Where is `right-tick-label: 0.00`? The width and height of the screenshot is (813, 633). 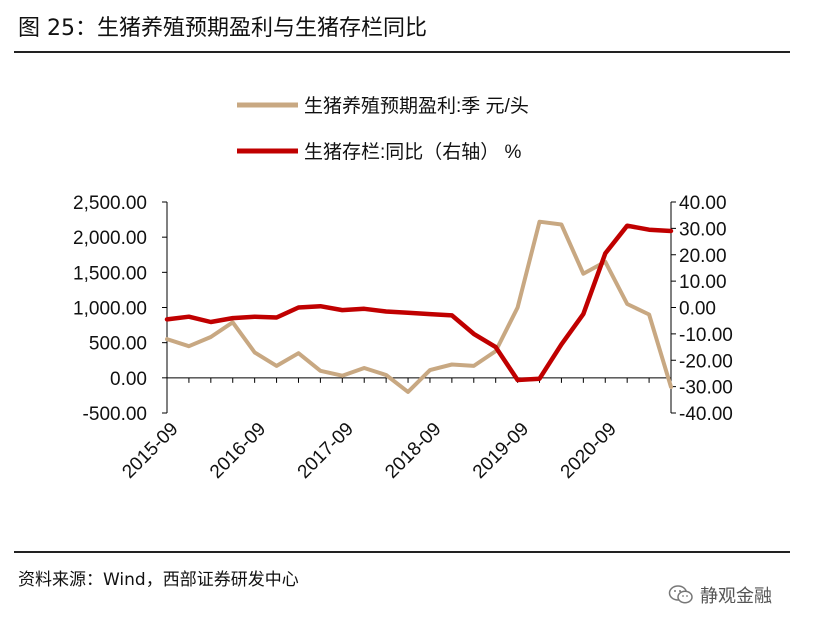 right-tick-label: 0.00 is located at coordinates (697, 309).